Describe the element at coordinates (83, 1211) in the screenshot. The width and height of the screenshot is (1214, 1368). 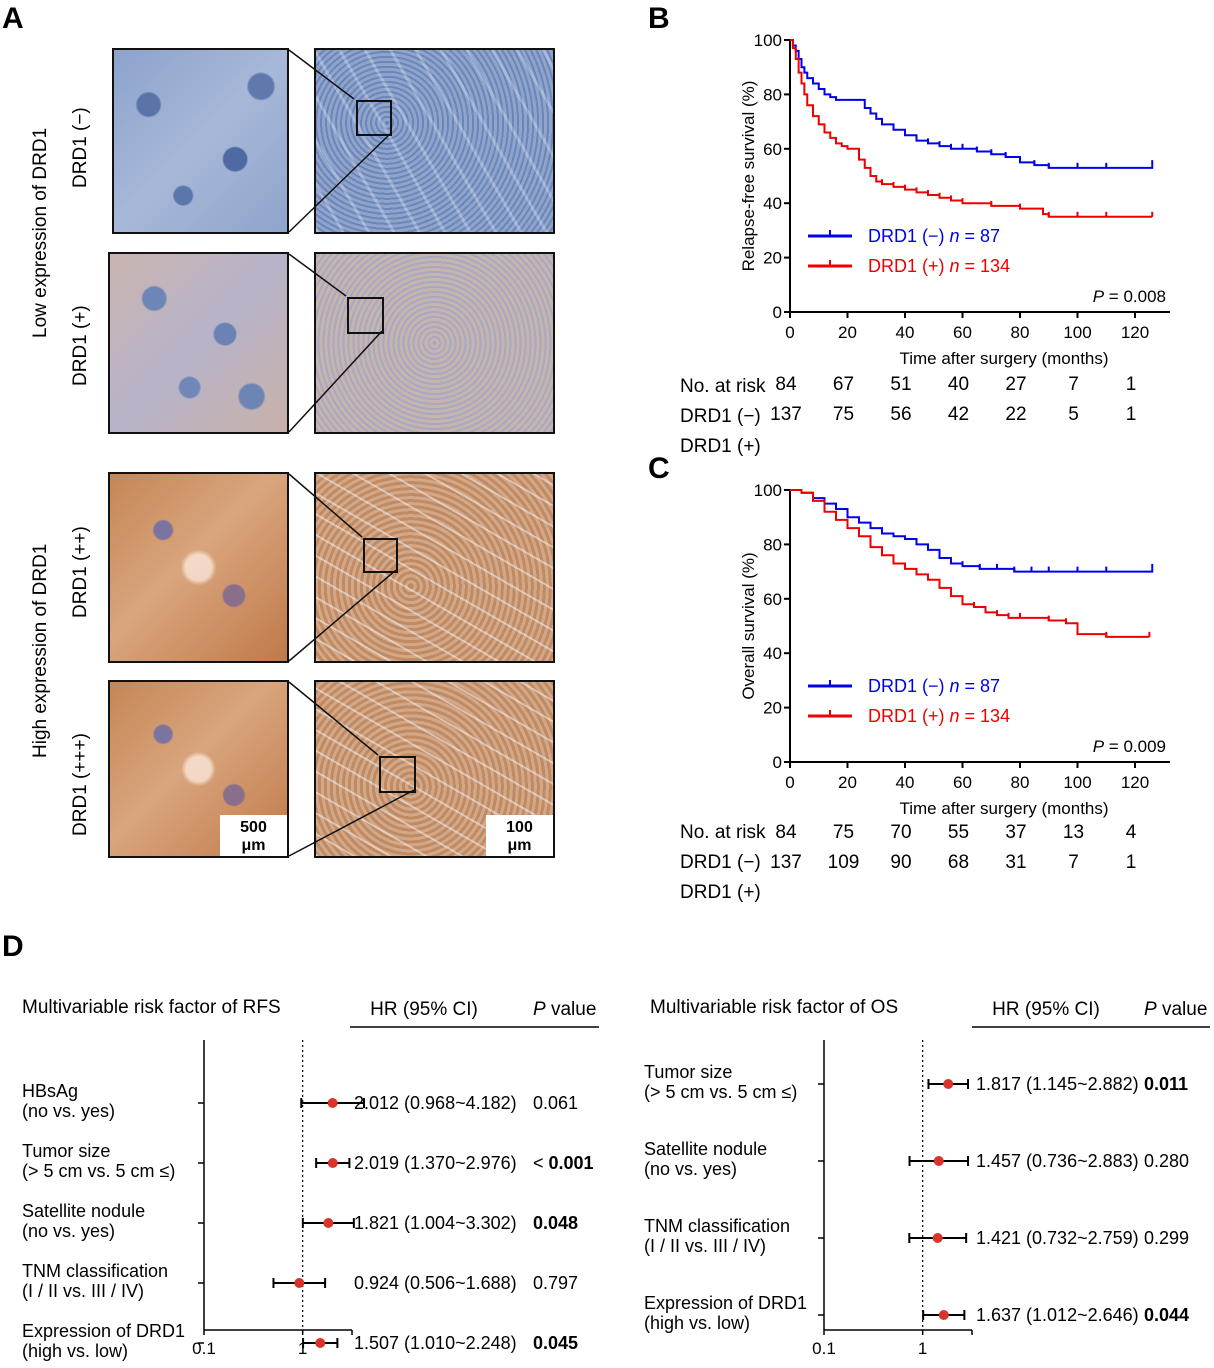
I see `factor-label: Satellite nodule` at that location.